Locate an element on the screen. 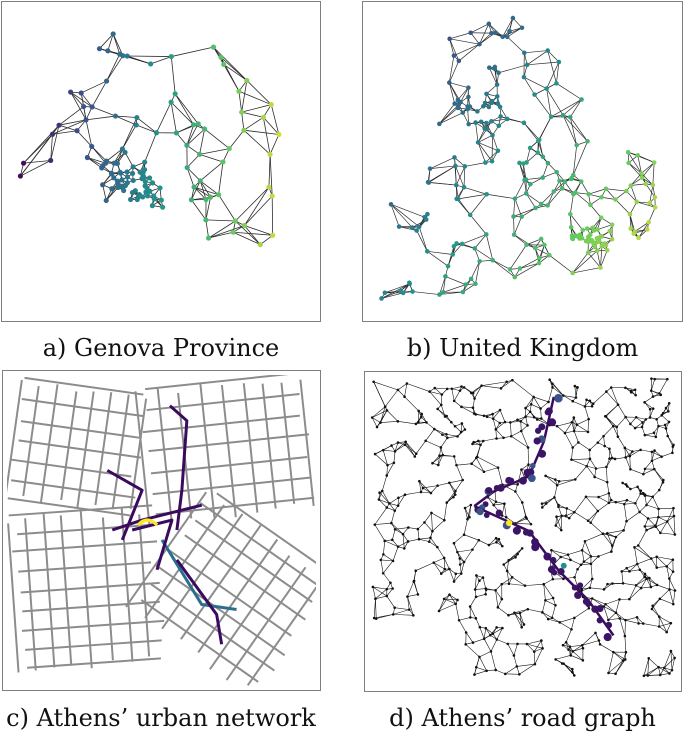 The height and width of the screenshot is (738, 685). genova-province-graph is located at coordinates (149, 139).